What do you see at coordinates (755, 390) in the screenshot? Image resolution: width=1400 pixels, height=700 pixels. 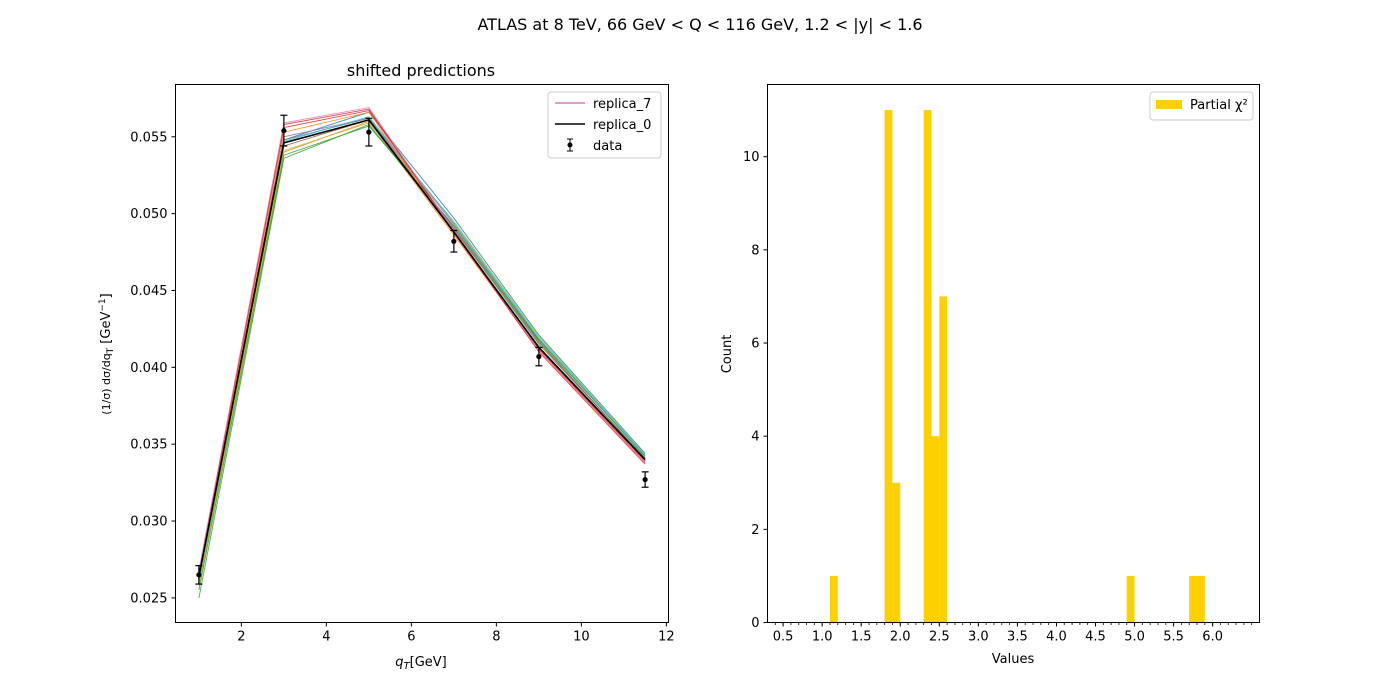 I see `right-y-ticks: 0 2 4 6 8 10` at bounding box center [755, 390].